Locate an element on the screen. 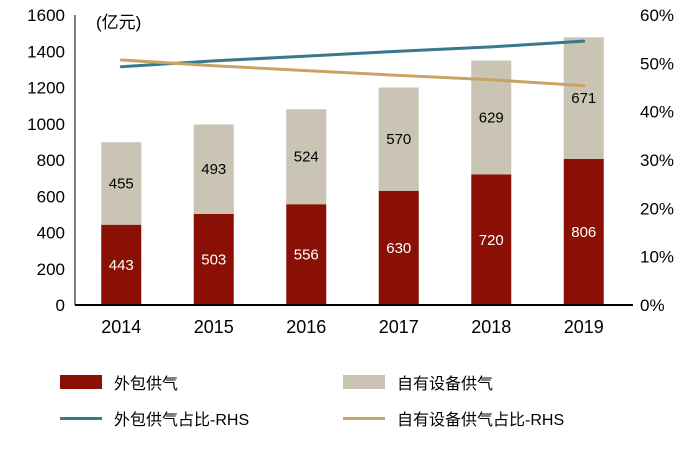  left-axis-tick-label: 400 is located at coordinates (51, 233).